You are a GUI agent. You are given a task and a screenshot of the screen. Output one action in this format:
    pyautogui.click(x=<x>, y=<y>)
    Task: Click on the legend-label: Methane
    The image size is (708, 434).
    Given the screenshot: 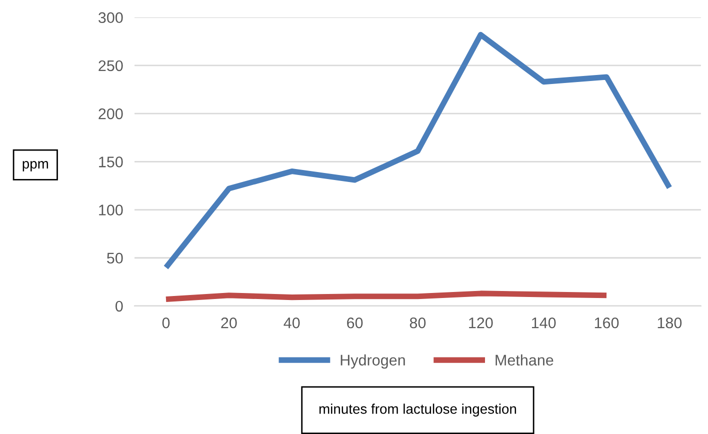 What is the action you would take?
    pyautogui.click(x=525, y=360)
    